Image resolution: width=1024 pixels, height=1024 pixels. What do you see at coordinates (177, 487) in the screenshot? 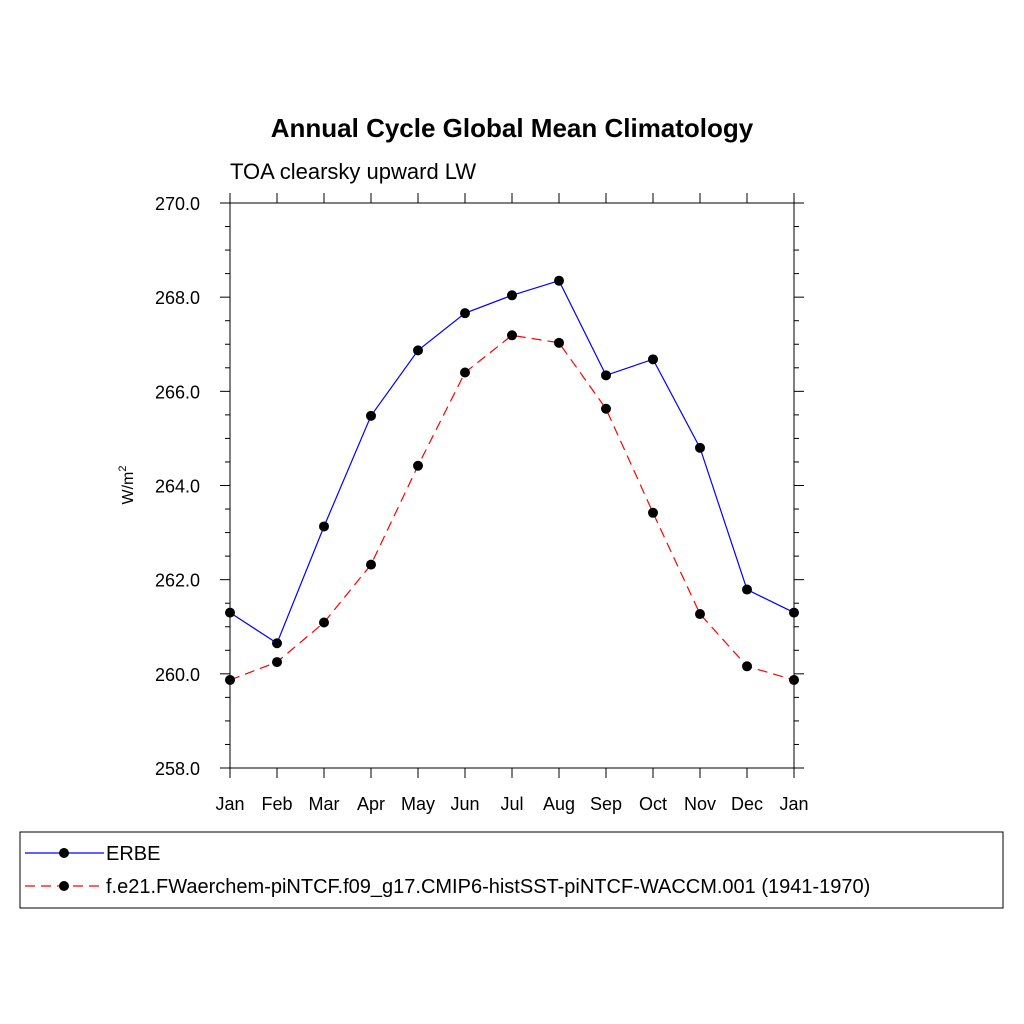
I see `y-tick-label: 264.0` at bounding box center [177, 487].